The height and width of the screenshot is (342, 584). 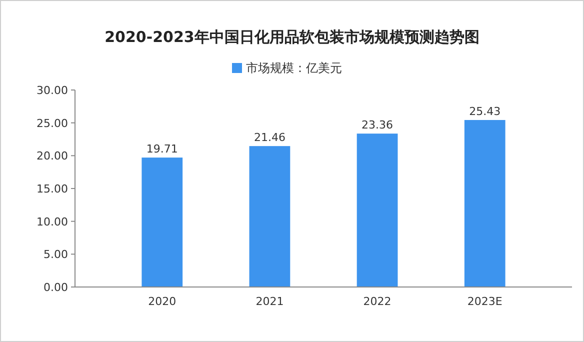 What do you see at coordinates (484, 301) in the screenshot?
I see `x-tick-label: 2023E` at bounding box center [484, 301].